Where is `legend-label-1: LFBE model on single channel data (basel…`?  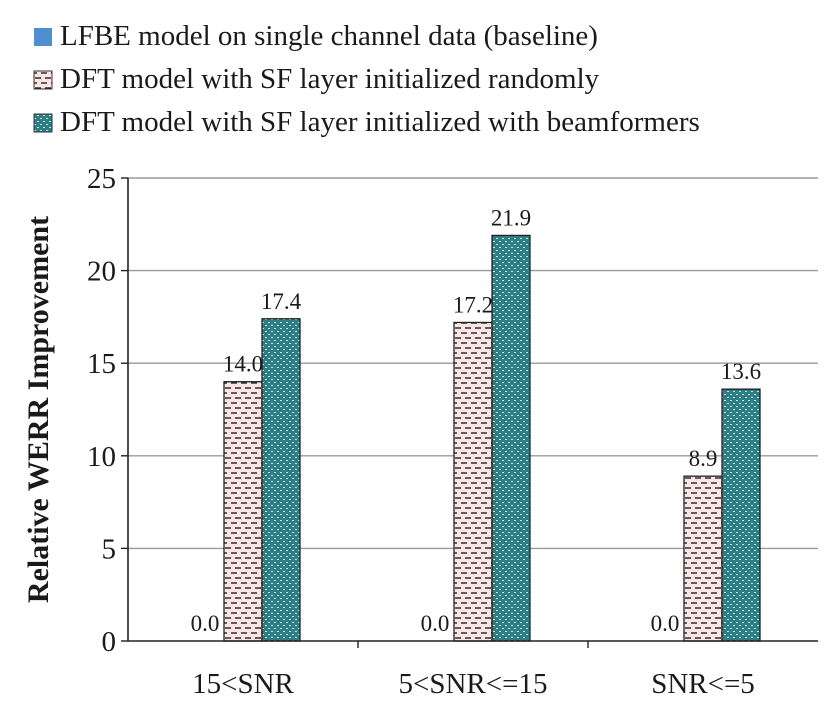 legend-label-1: LFBE model on single channel data (basel… is located at coordinates (329, 36).